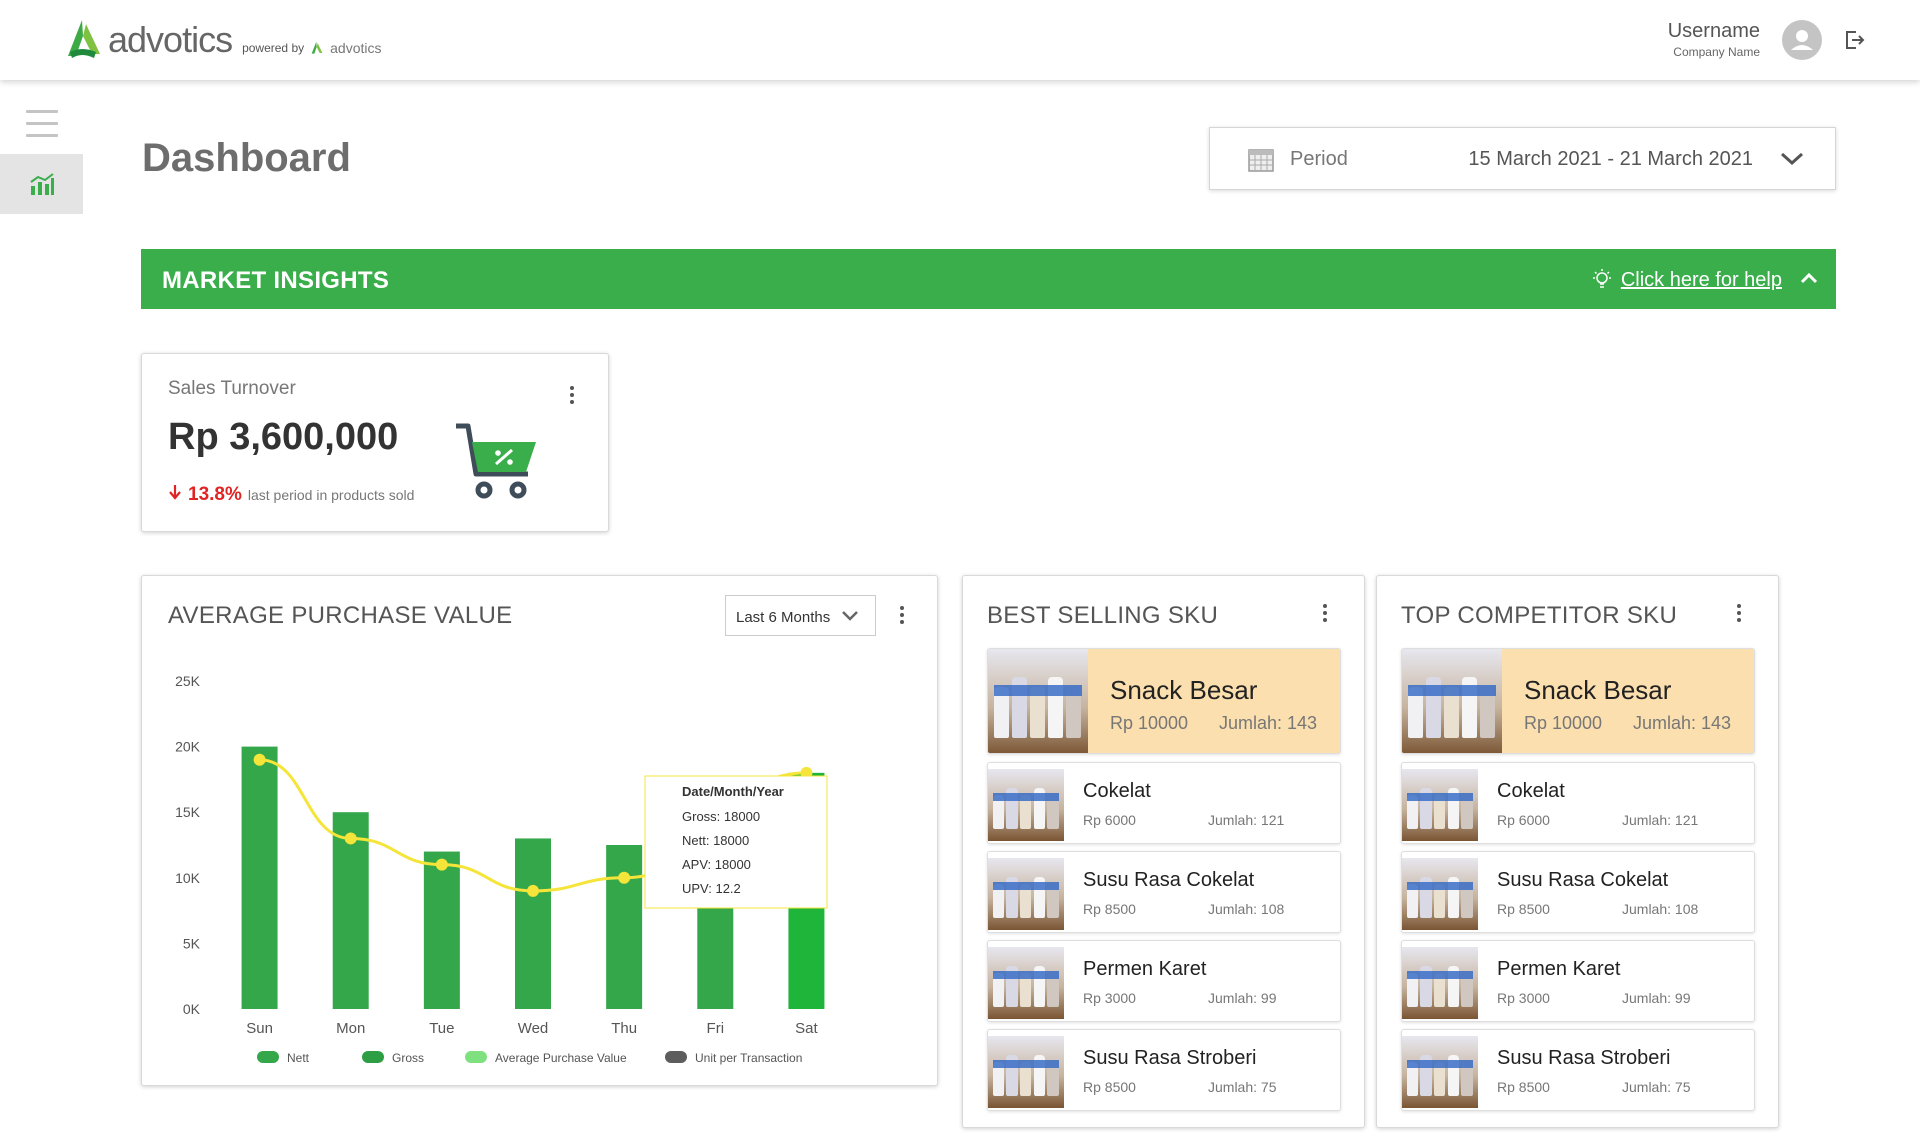  I want to click on cart-icon, so click(496, 461).